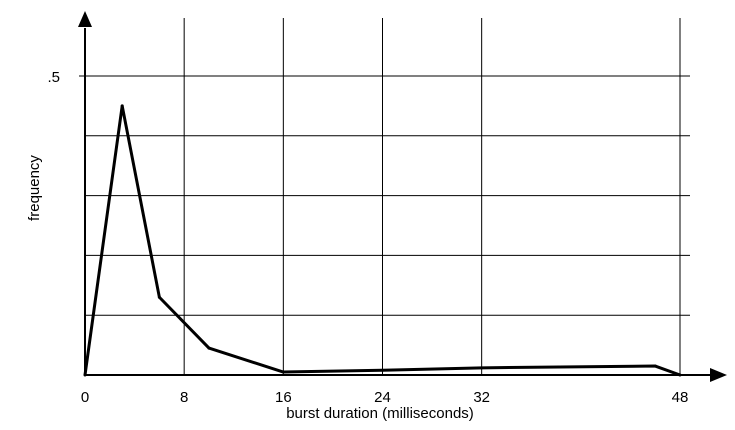 The height and width of the screenshot is (430, 735). I want to click on x-tick-label-8: 8, so click(184, 397).